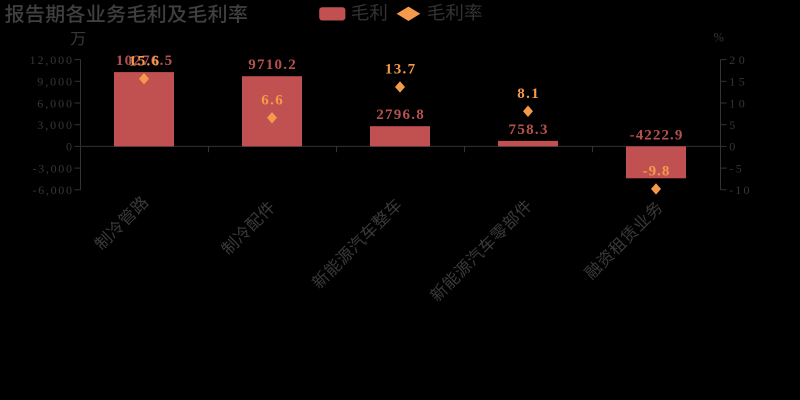 The height and width of the screenshot is (400, 800). What do you see at coordinates (54, 125) in the screenshot?
I see `svg-text: 3,000` at bounding box center [54, 125].